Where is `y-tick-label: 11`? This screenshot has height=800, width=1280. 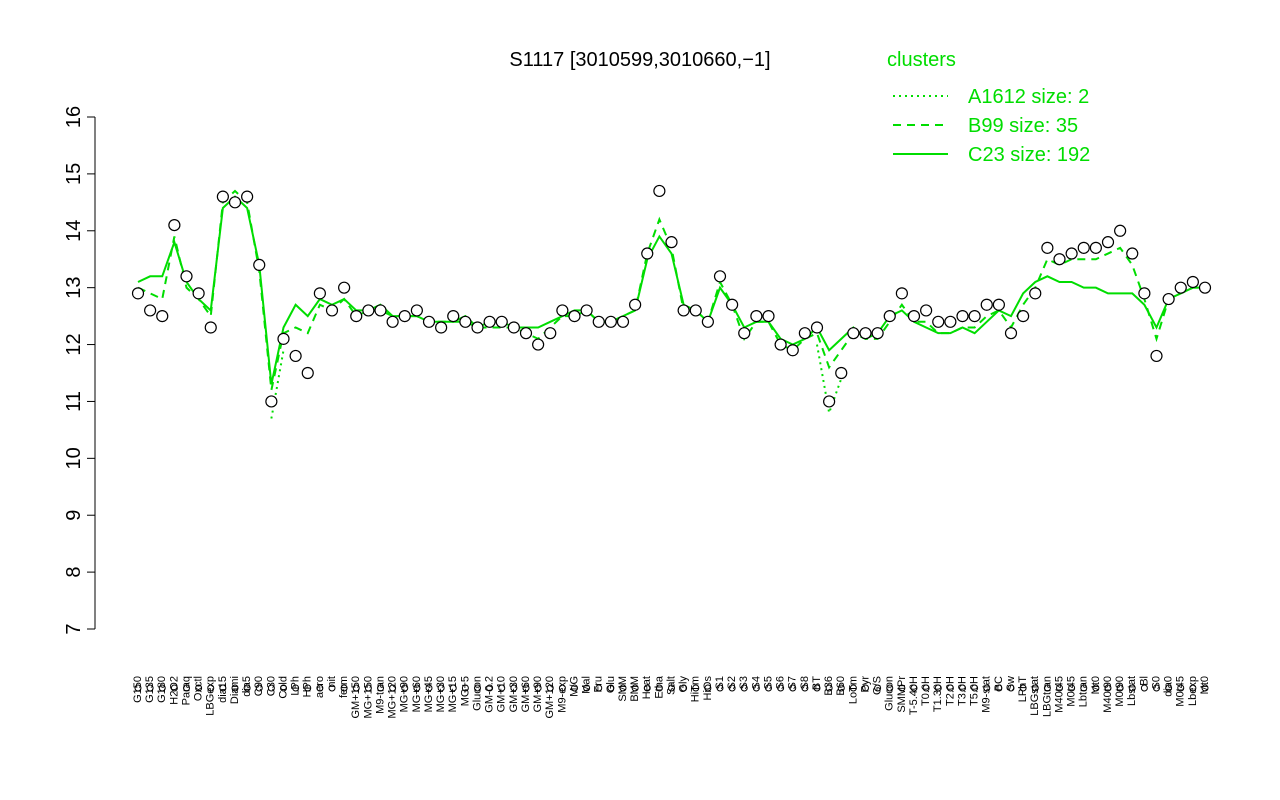 y-tick-label: 11 is located at coordinates (74, 401).